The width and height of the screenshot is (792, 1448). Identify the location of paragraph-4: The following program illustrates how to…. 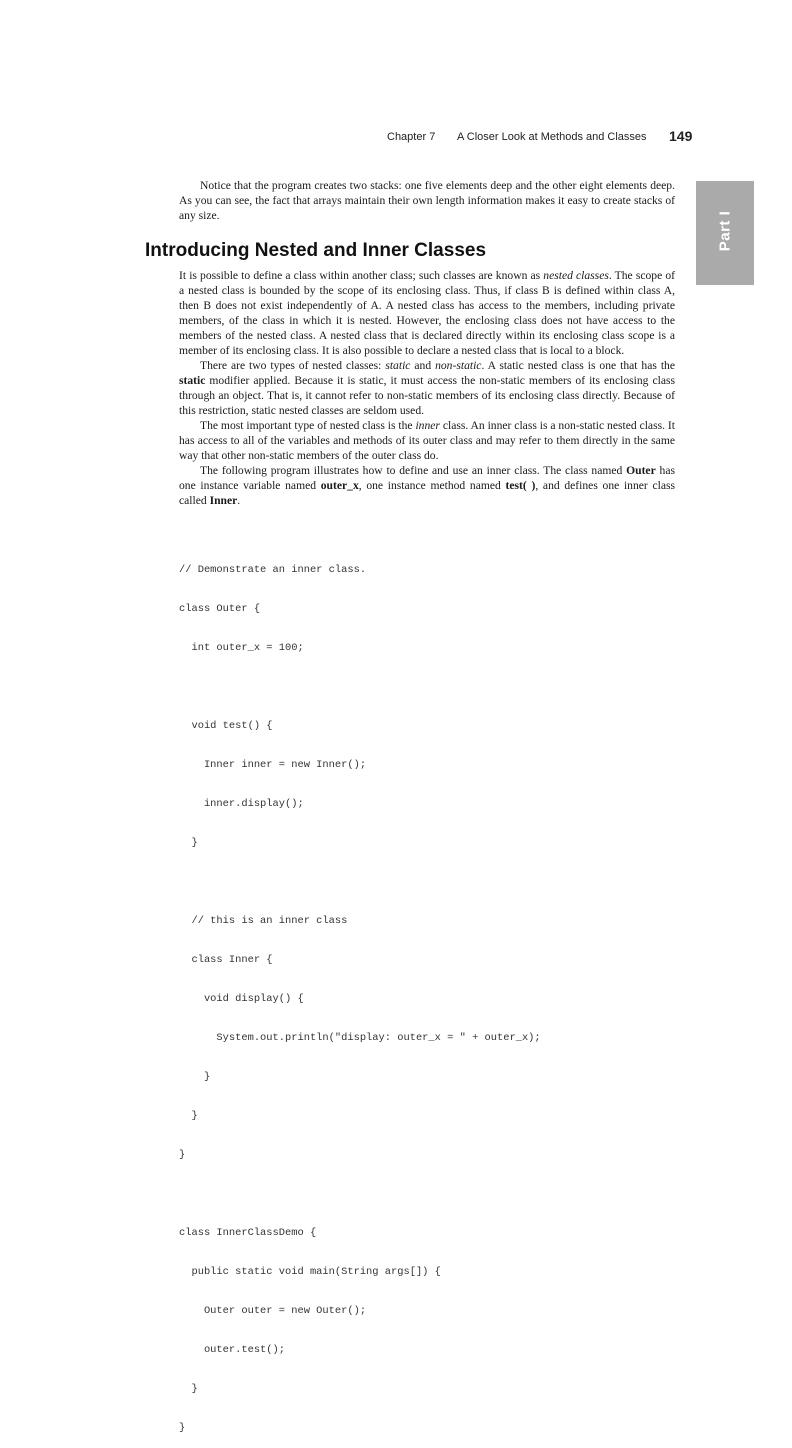
(427, 485).